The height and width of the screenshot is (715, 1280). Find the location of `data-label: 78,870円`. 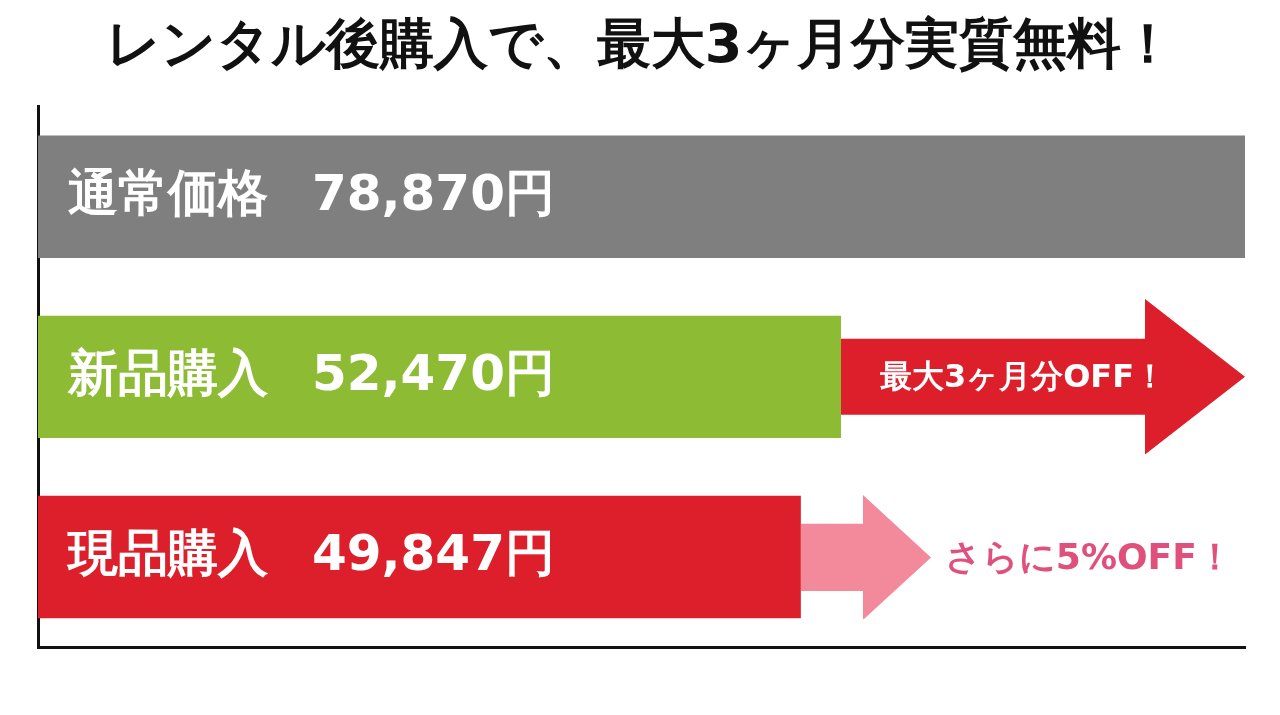

data-label: 78,870円 is located at coordinates (433, 192).